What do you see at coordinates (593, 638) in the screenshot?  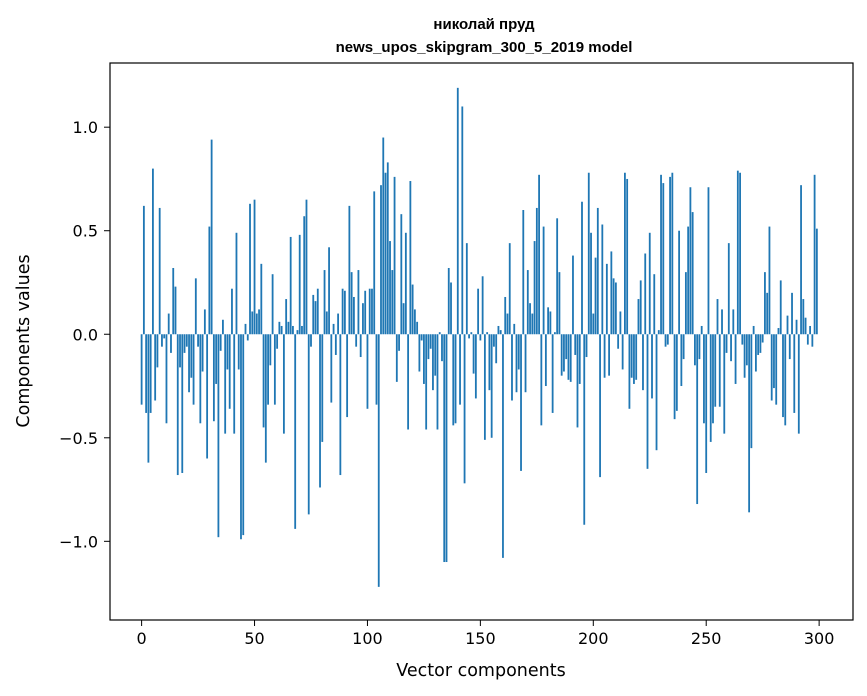 I see `x-tick-label-4: 200` at bounding box center [593, 638].